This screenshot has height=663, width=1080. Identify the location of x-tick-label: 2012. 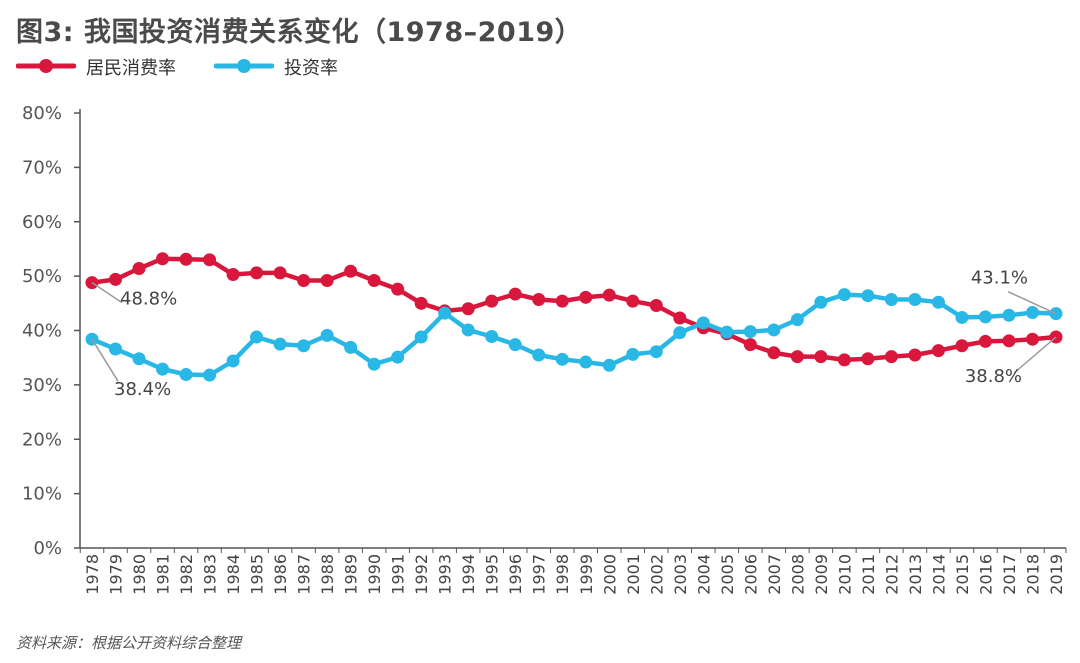
(891, 574).